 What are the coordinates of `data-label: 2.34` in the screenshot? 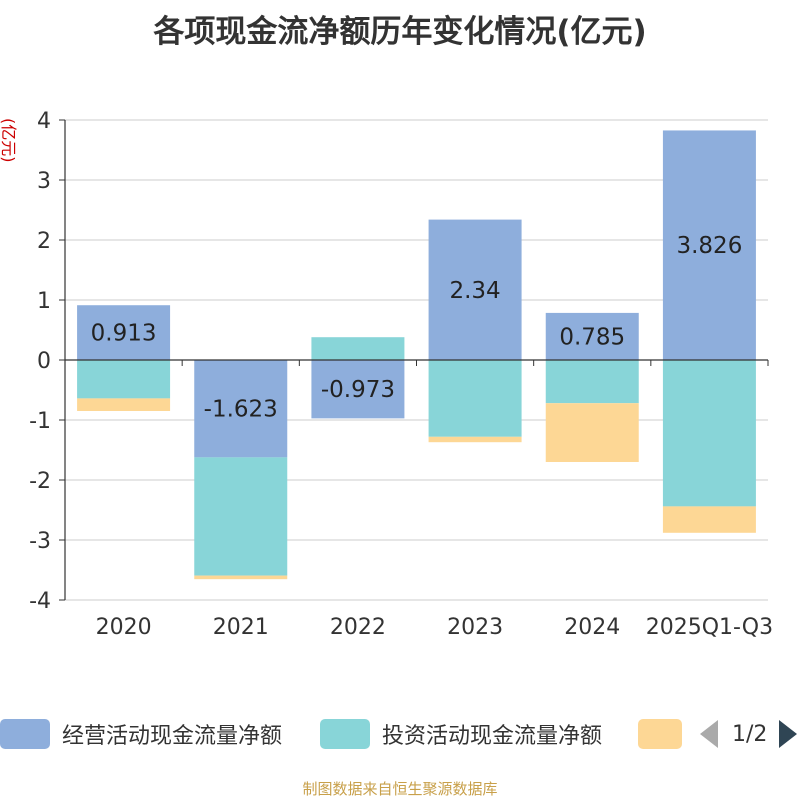 It's located at (474, 291).